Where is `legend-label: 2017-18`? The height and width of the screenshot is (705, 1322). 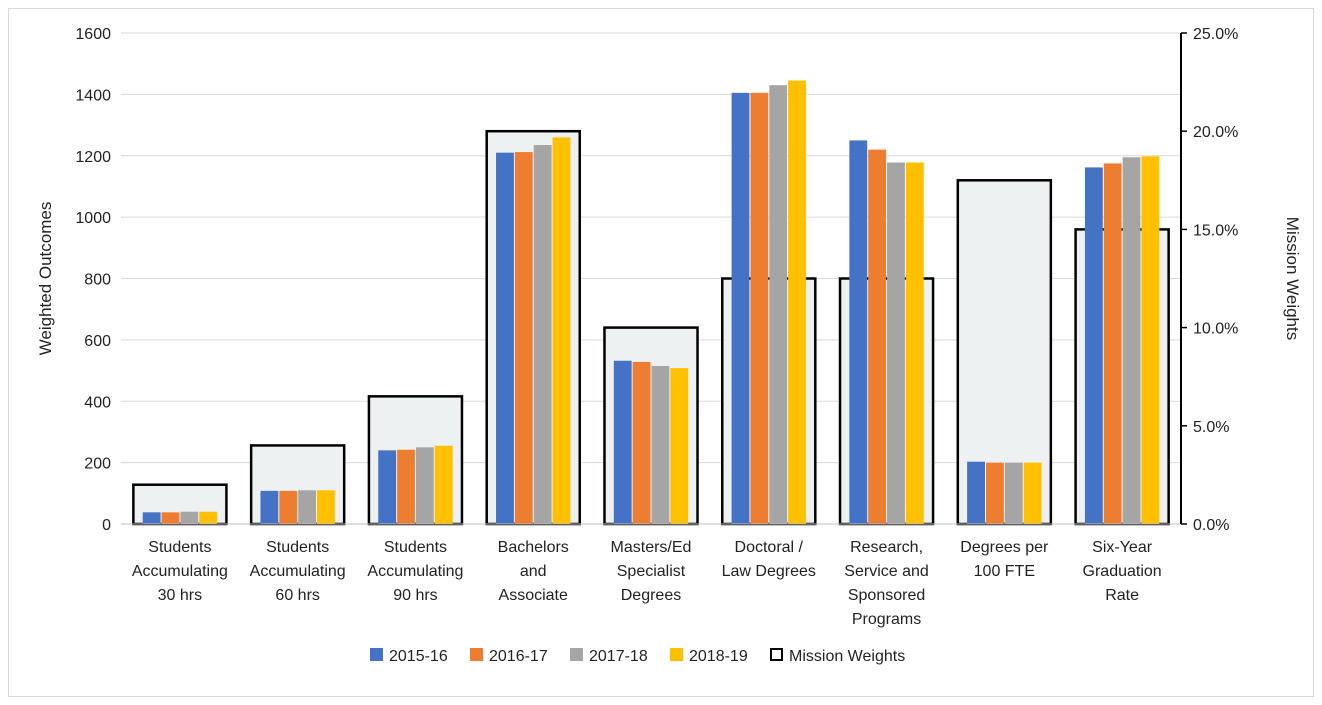
legend-label: 2017-18 is located at coordinates (618, 656).